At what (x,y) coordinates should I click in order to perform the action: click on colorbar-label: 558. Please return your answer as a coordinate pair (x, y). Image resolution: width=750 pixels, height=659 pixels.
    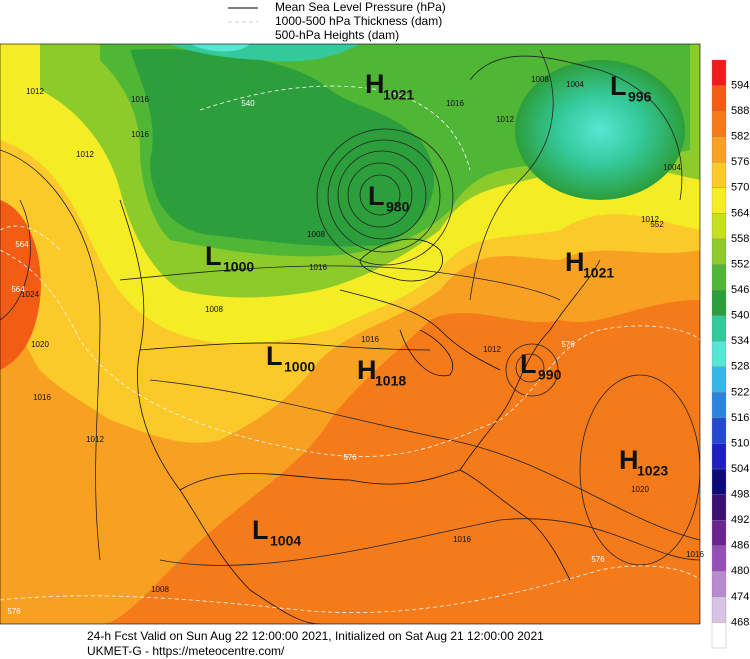
    Looking at the image, I should click on (740, 239).